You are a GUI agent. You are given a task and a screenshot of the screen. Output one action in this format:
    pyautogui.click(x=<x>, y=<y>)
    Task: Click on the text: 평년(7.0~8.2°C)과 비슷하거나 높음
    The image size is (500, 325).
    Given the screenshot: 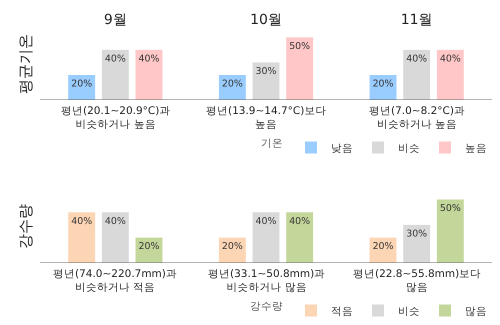 What is the action you would take?
    pyautogui.click(x=417, y=118)
    